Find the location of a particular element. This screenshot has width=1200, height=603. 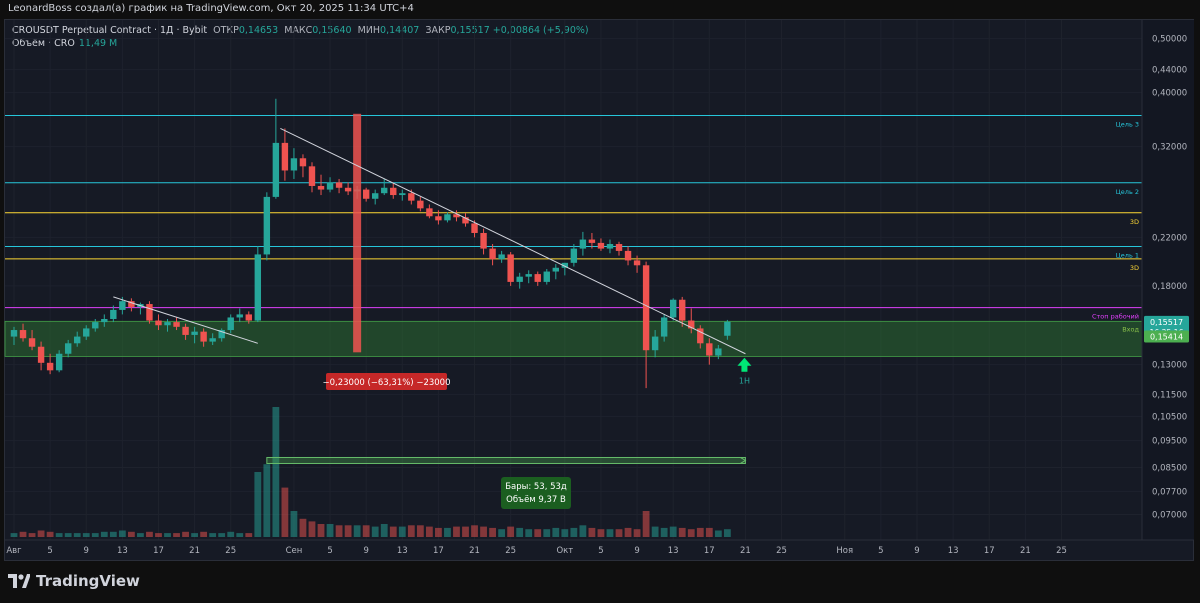

currency-button: USDT is located at coordinates (1166, 32).